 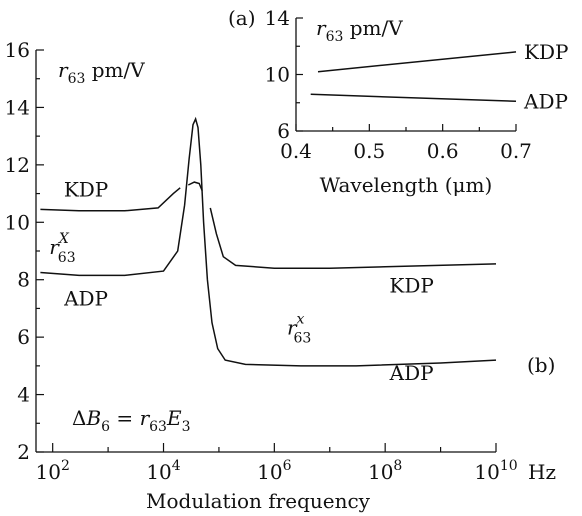 What do you see at coordinates (195, 186) in the screenshot?
I see `series-line-kdp-peak` at bounding box center [195, 186].